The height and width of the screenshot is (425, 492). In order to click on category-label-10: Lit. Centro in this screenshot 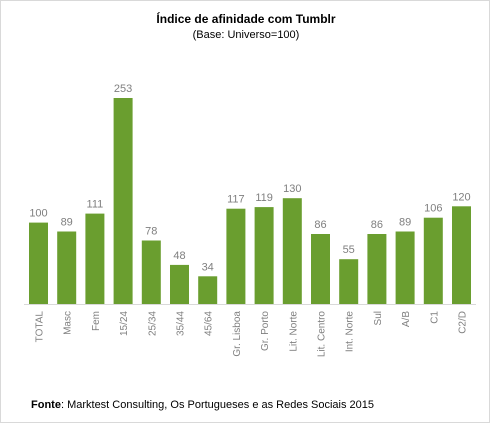, I will do `click(322, 334)`.